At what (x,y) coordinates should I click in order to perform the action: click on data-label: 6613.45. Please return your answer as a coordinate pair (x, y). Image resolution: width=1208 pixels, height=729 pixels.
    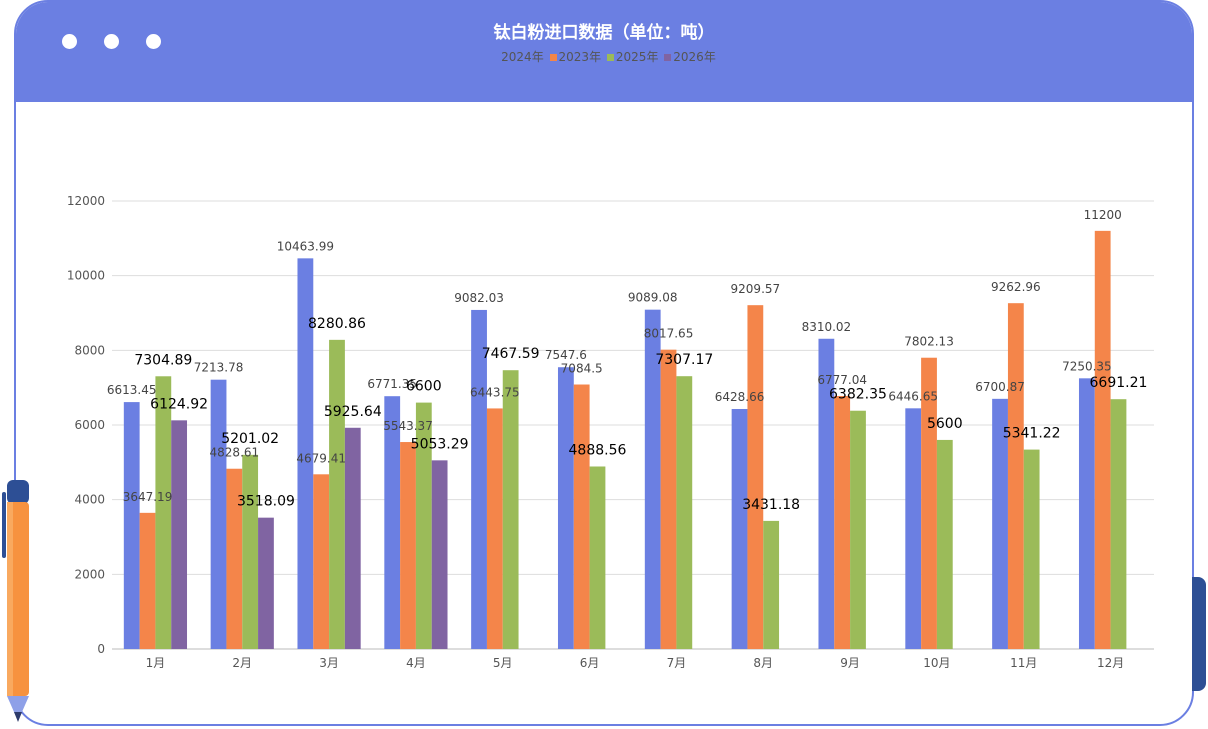
    Looking at the image, I should click on (132, 390).